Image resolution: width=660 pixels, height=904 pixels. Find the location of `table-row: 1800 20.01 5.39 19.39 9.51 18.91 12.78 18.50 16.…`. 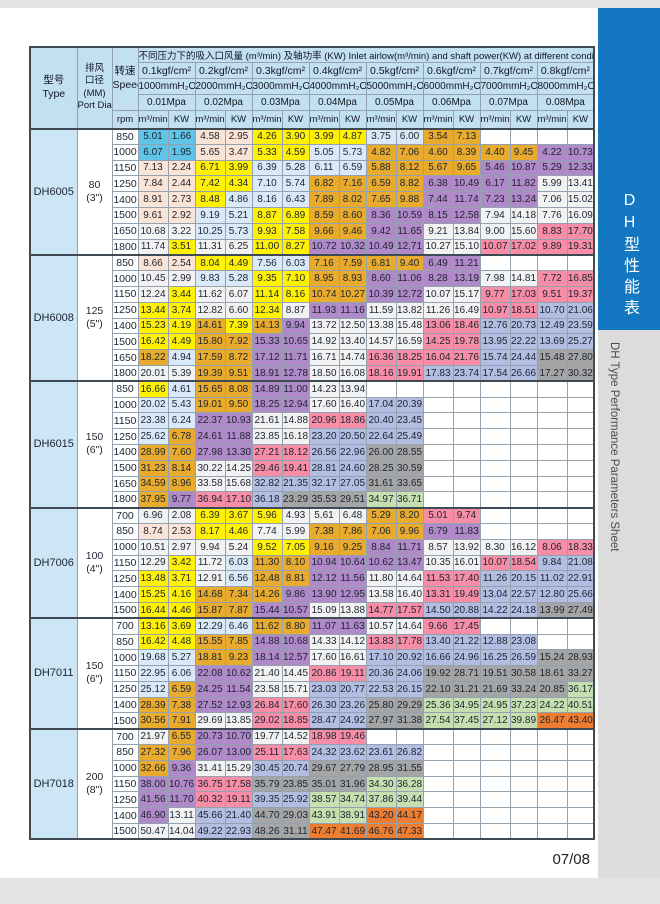

table-row: 1800 20.01 5.39 19.39 9.51 18.91 12.78 18.50 16.… is located at coordinates (312, 373).